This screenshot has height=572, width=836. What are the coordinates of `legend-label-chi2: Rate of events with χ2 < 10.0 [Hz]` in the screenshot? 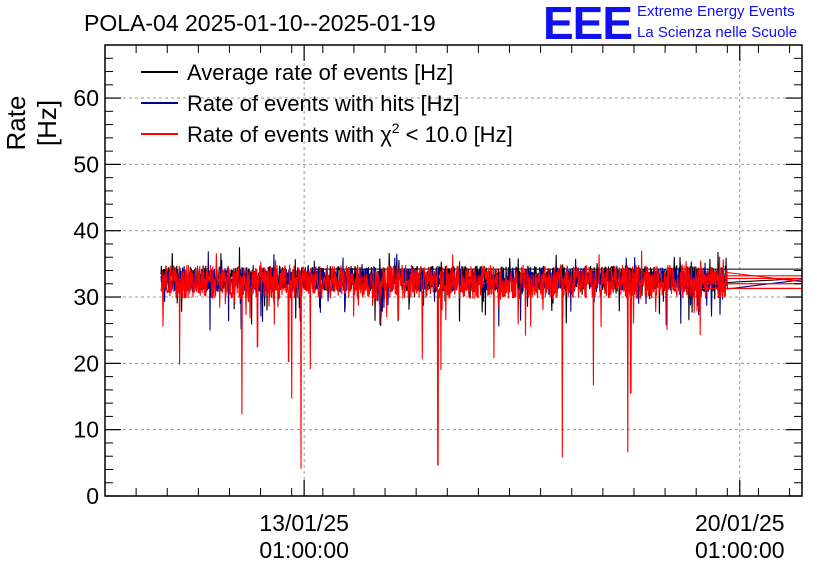 It's located at (350, 133).